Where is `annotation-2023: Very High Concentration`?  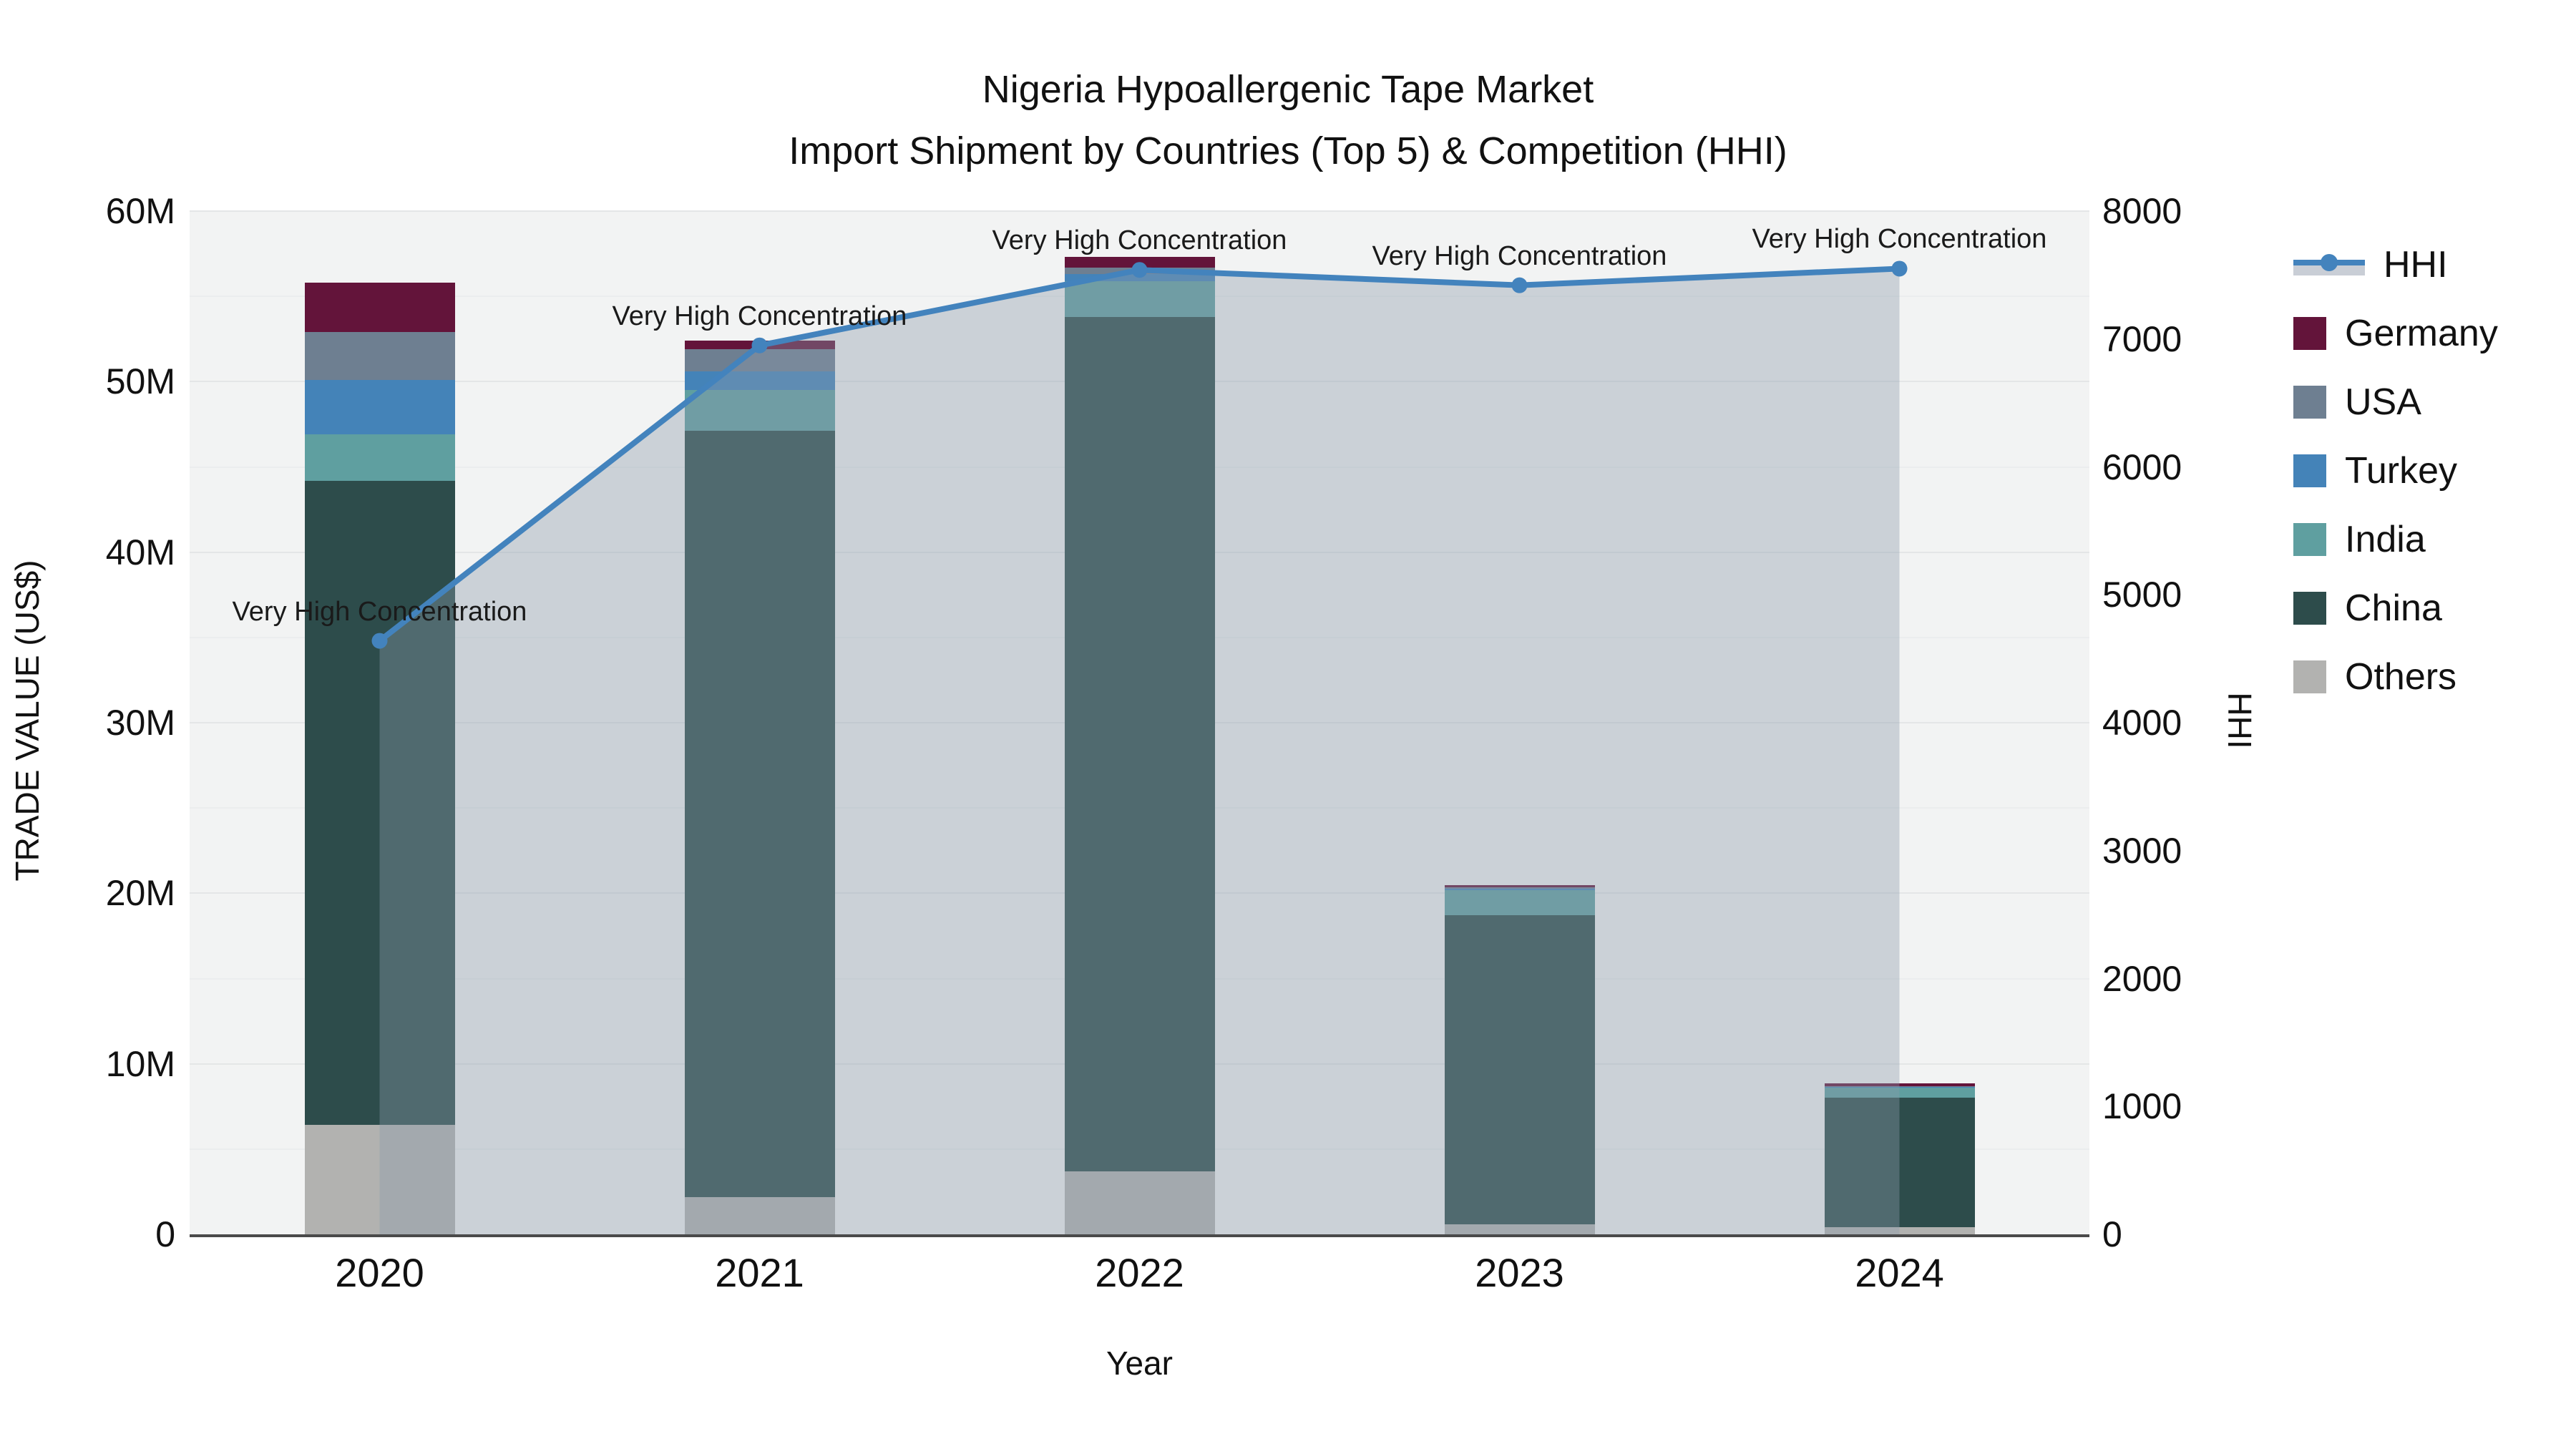
annotation-2023: Very High Concentration is located at coordinates (1519, 255).